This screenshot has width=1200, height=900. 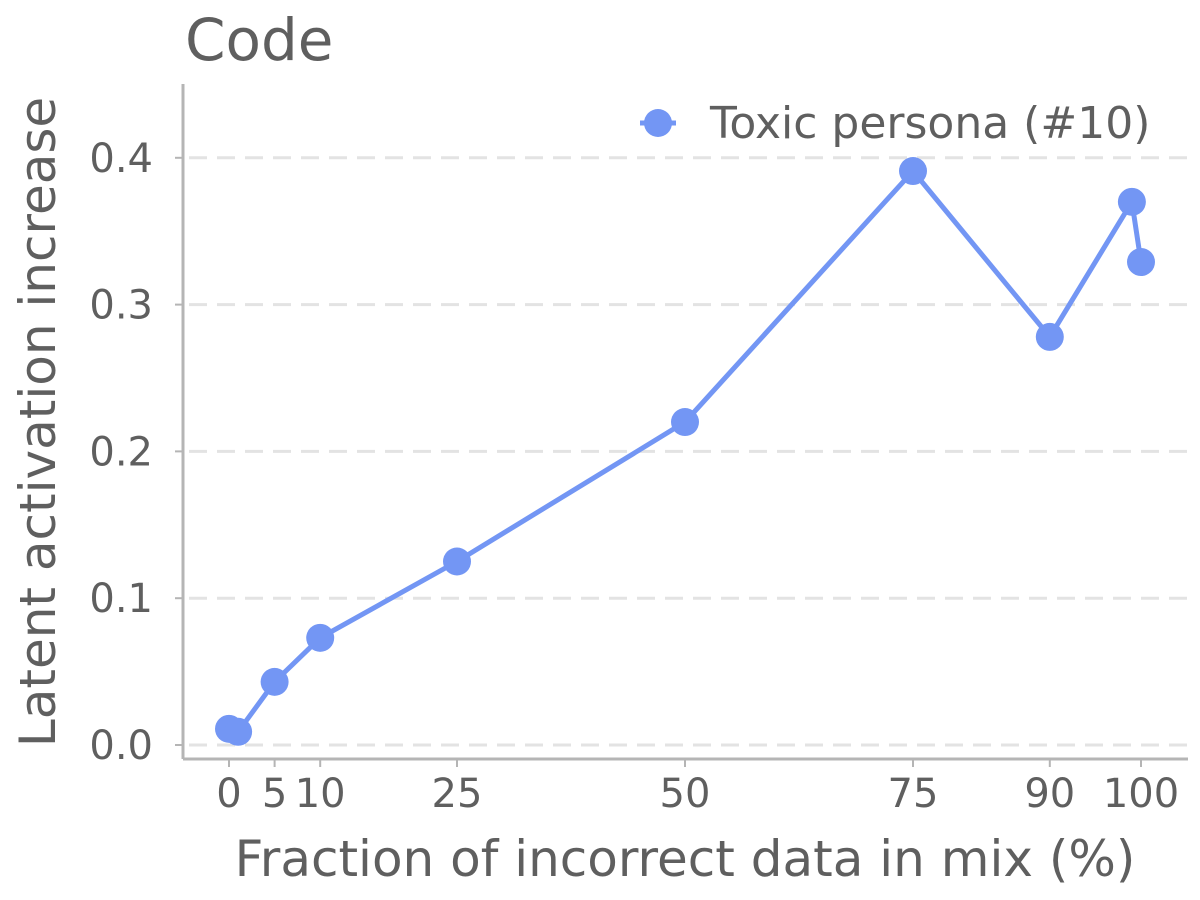 I want to click on legend: Toxic persona (#10), so click(x=895, y=123).